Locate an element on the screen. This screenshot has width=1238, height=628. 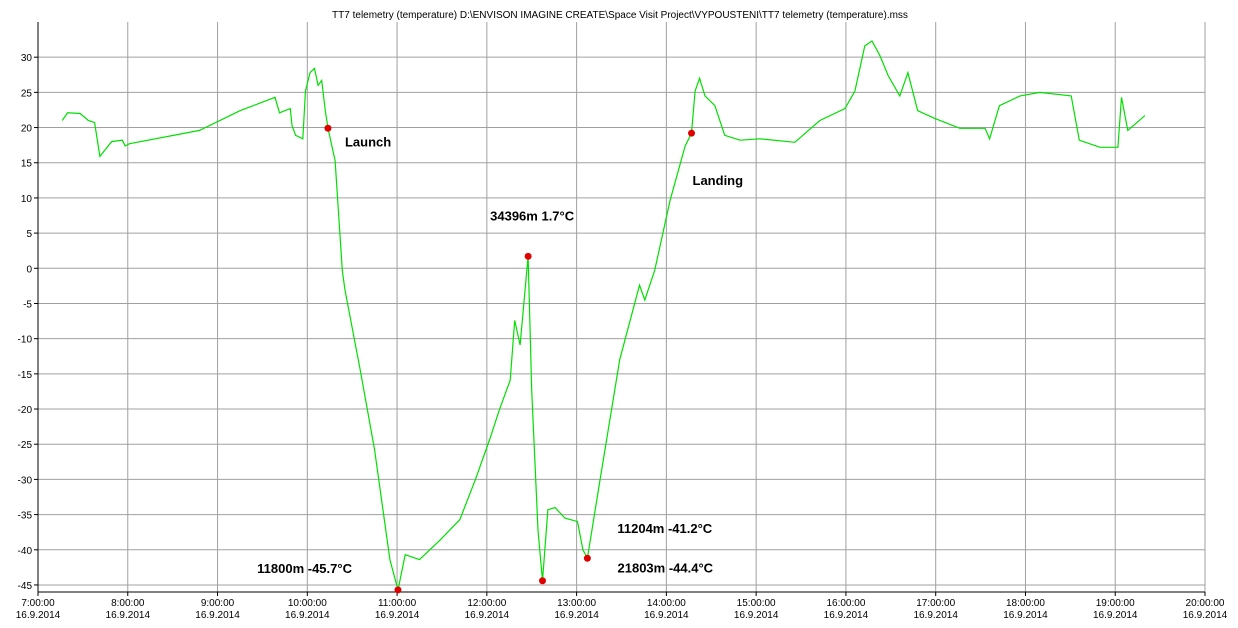
x-tick-label: 8:00:00 16.9.2014 is located at coordinates (128, 609).